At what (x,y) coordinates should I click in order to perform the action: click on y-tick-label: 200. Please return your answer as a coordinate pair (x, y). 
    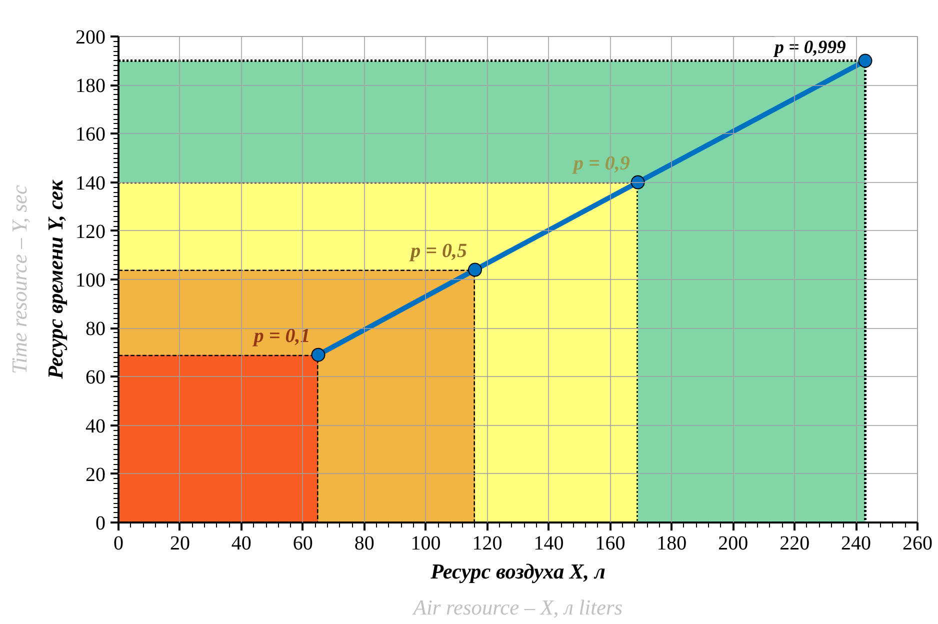
    Looking at the image, I should click on (91, 37).